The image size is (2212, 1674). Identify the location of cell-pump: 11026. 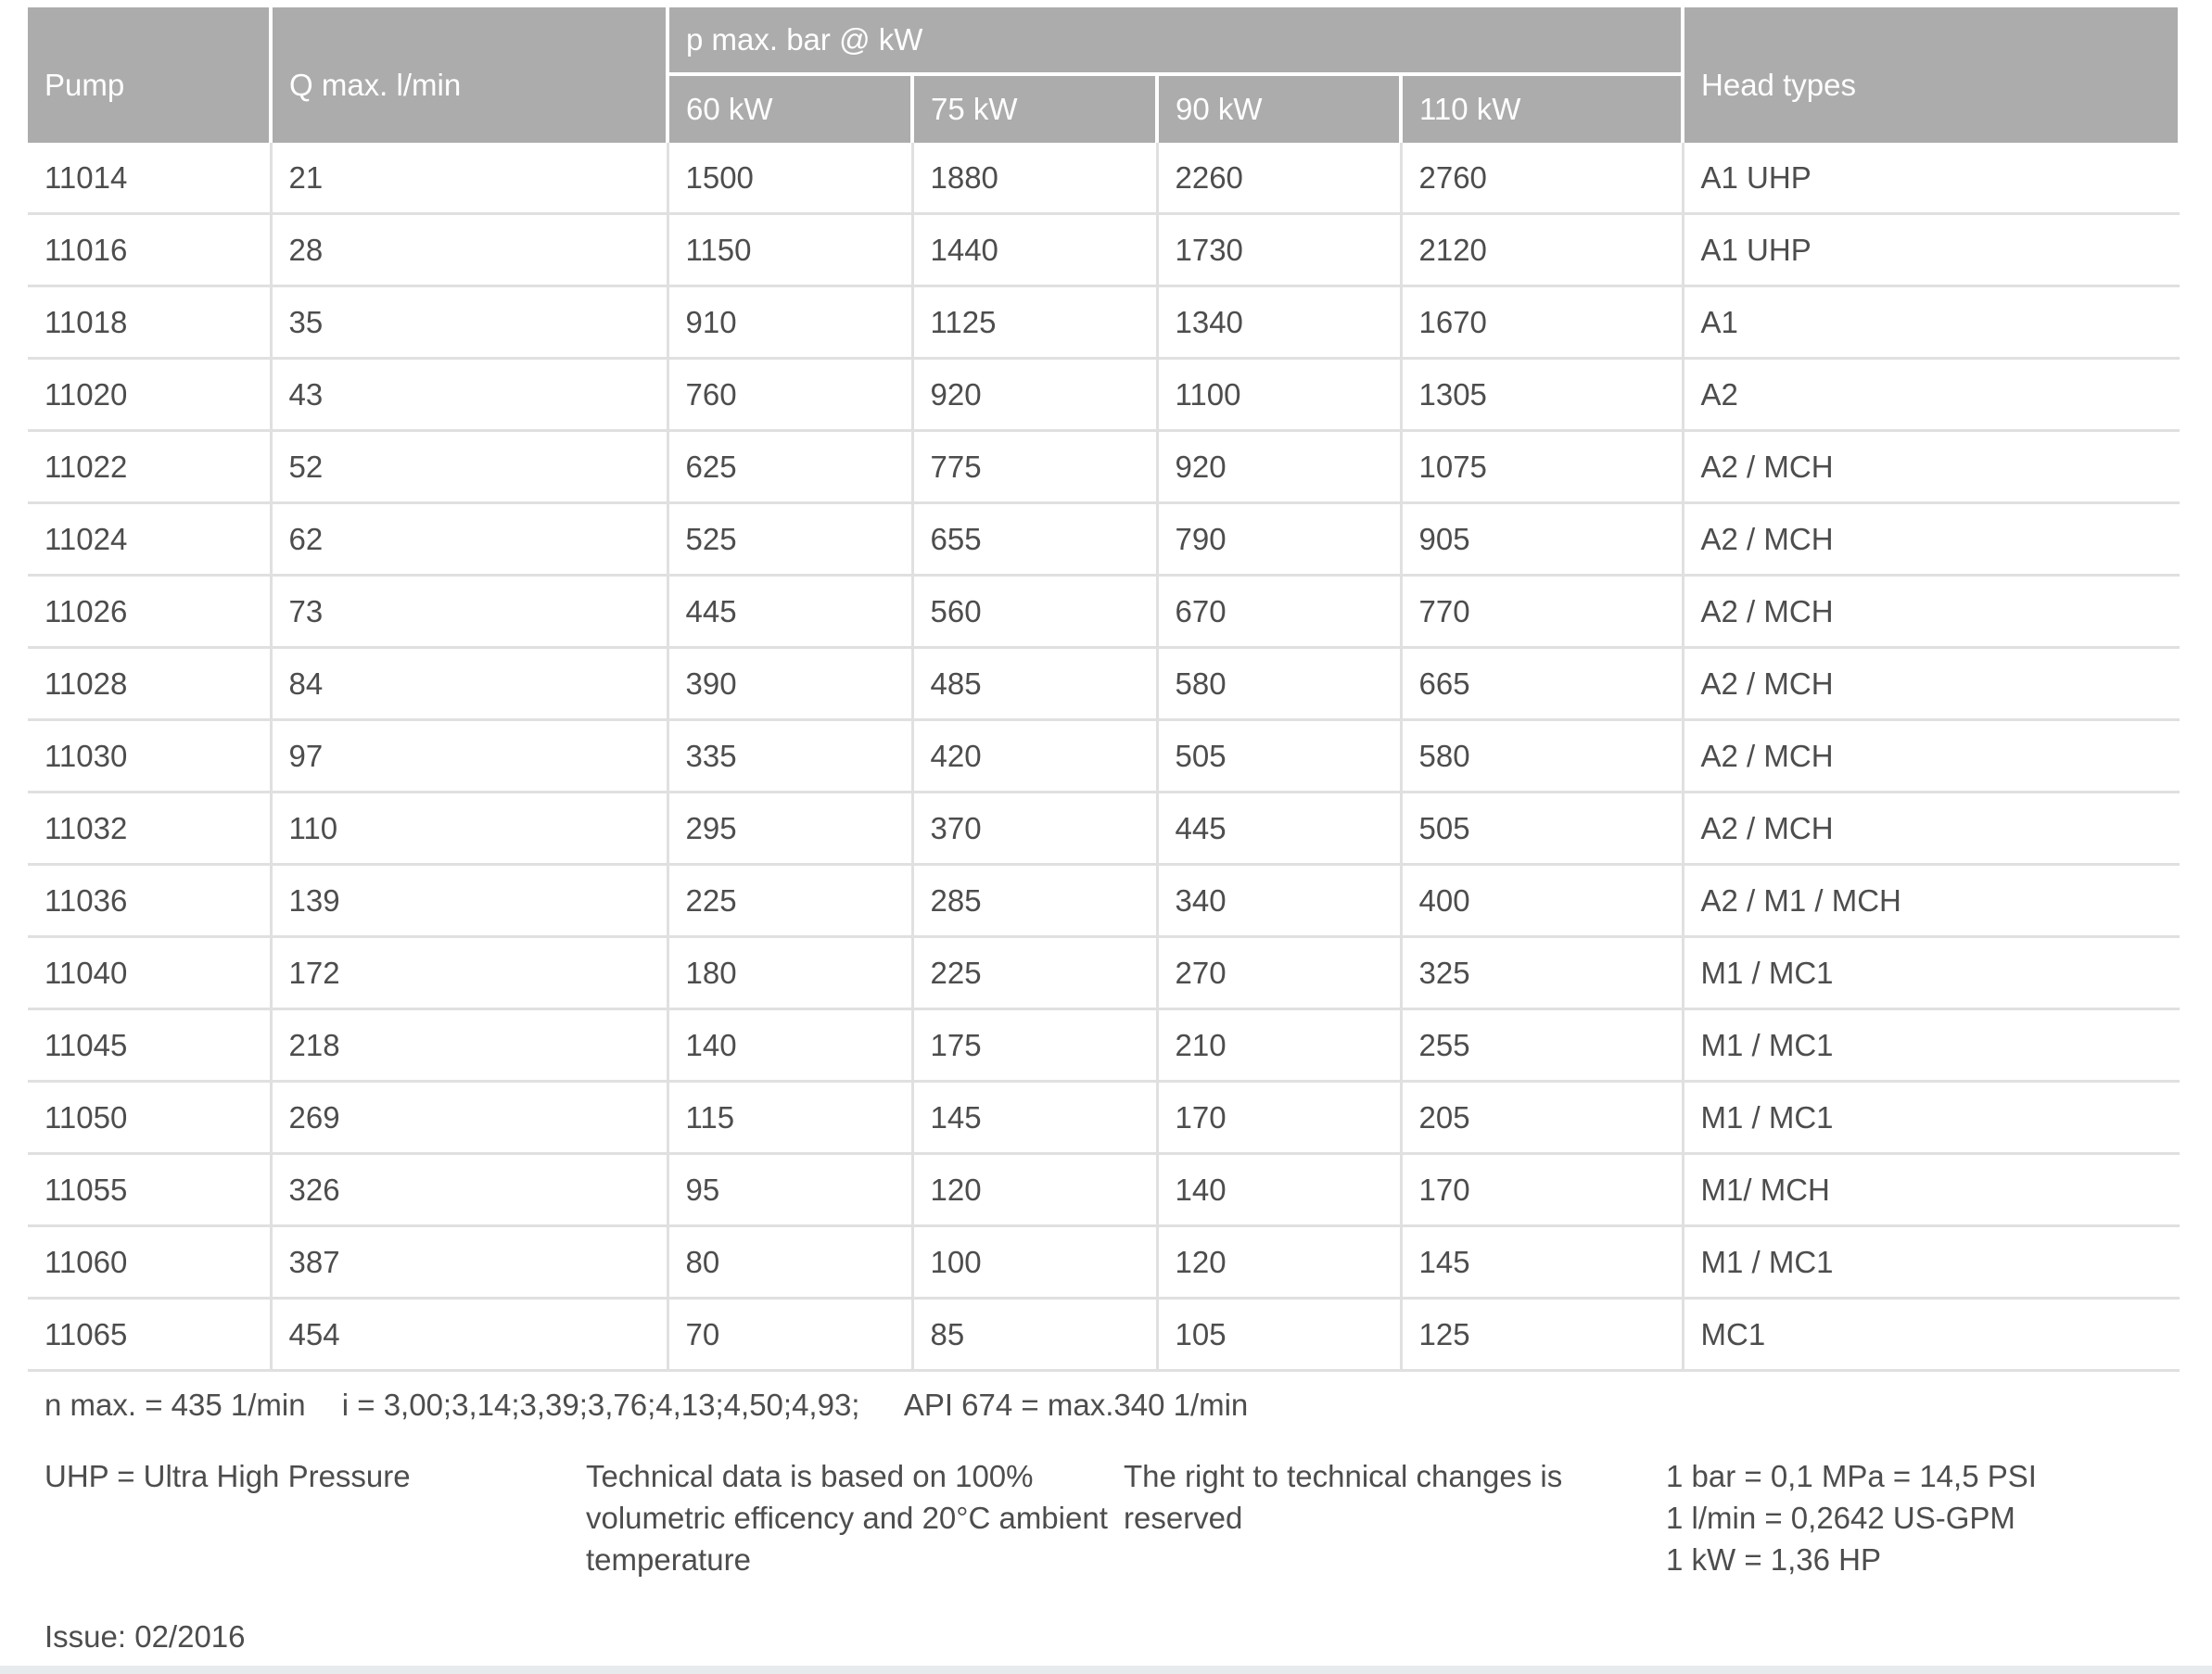
(150, 612).